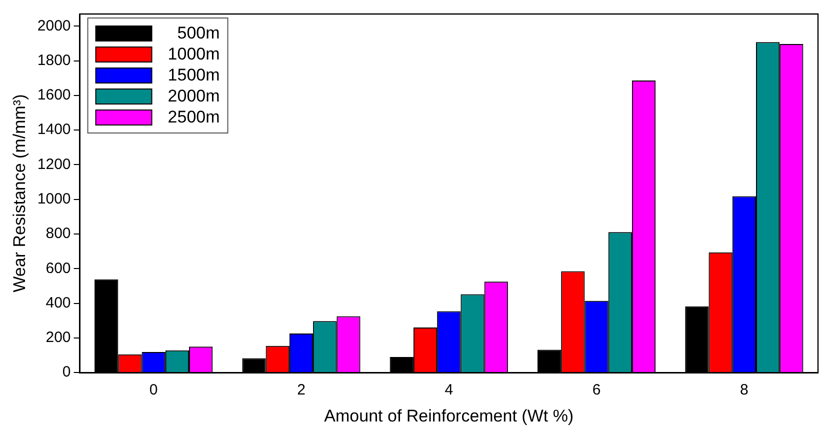 This screenshot has width=830, height=435. Describe the element at coordinates (449, 416) in the screenshot. I see `x-axis-title: Amount of Reinforcement (Wt %)` at that location.